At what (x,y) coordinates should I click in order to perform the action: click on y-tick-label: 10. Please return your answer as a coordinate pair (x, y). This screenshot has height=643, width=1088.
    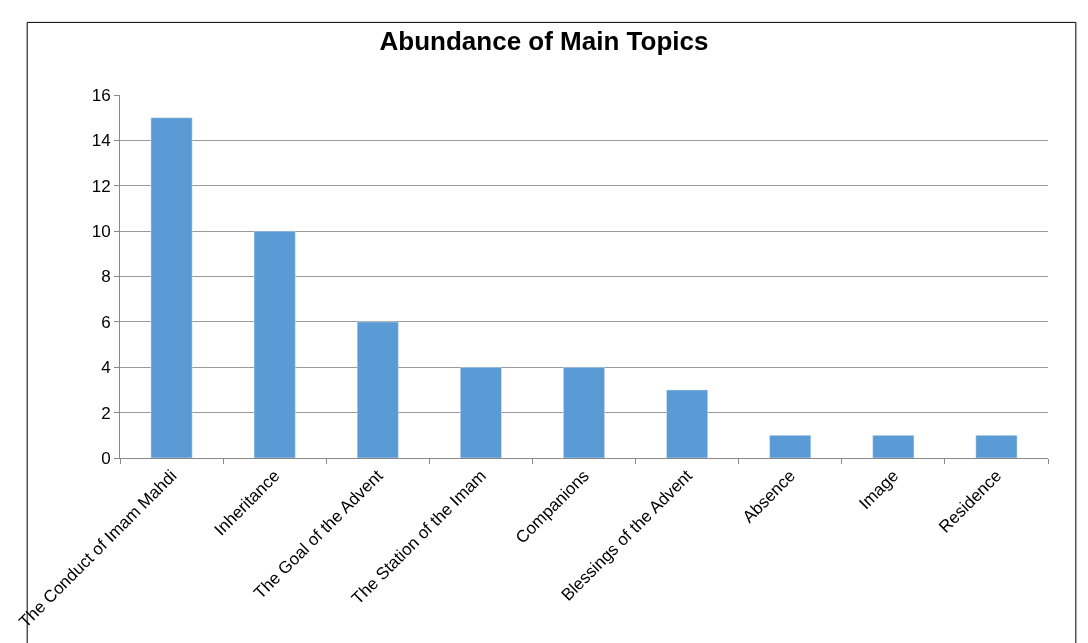
    Looking at the image, I should click on (101, 232).